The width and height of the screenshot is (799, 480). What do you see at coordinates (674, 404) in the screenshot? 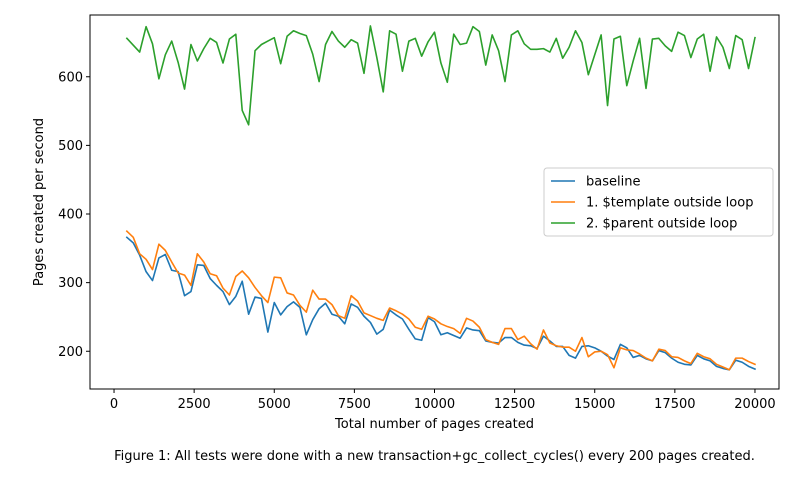
I see `x-tick-label: 17500` at bounding box center [674, 404].